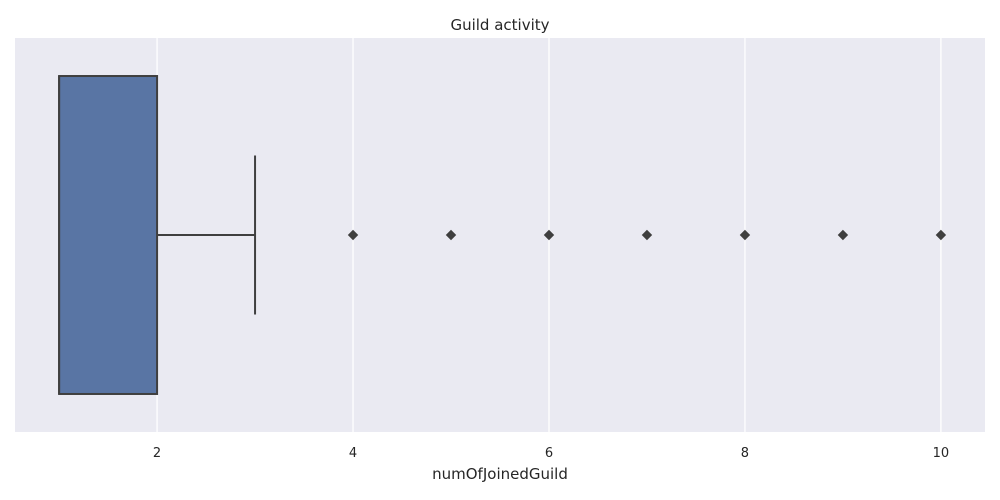 This screenshot has height=500, width=1000. Describe the element at coordinates (353, 453) in the screenshot. I see `x-tick-label-4: 4` at that location.